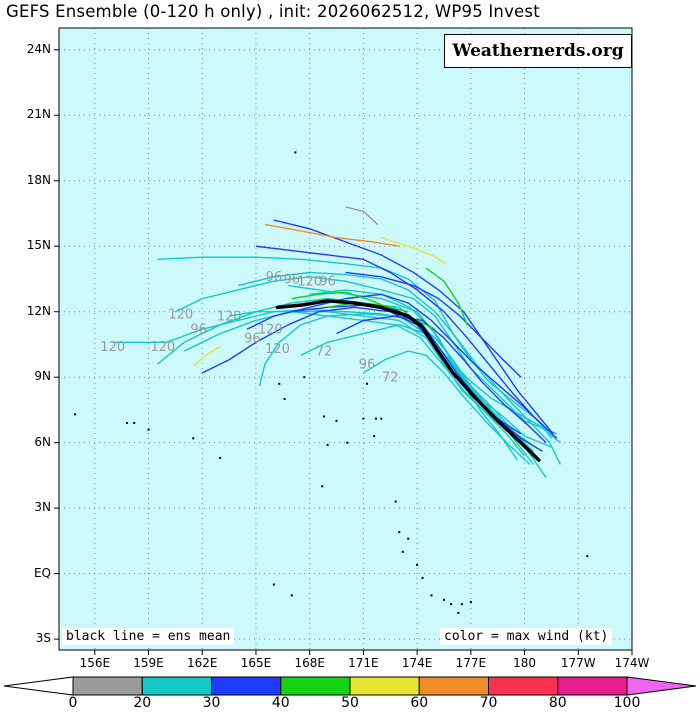 The height and width of the screenshot is (716, 700). Describe the element at coordinates (525, 663) in the screenshot. I see `lon-label: 180` at that location.